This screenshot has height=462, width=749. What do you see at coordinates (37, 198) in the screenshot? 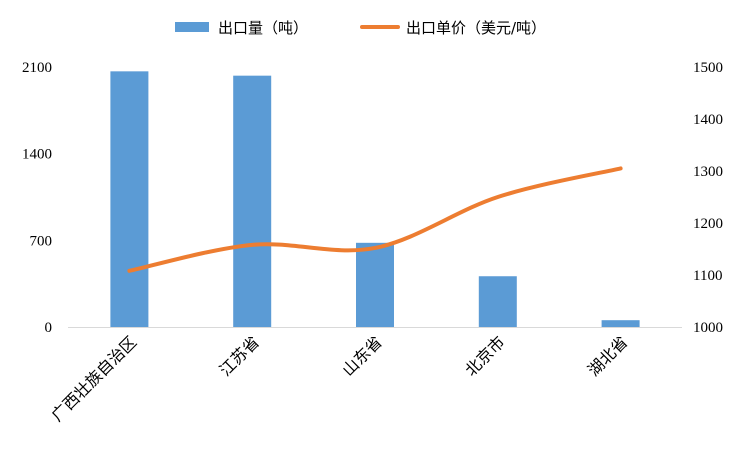
I see `left-y-axis: 0 700 1400 2100` at bounding box center [37, 198].